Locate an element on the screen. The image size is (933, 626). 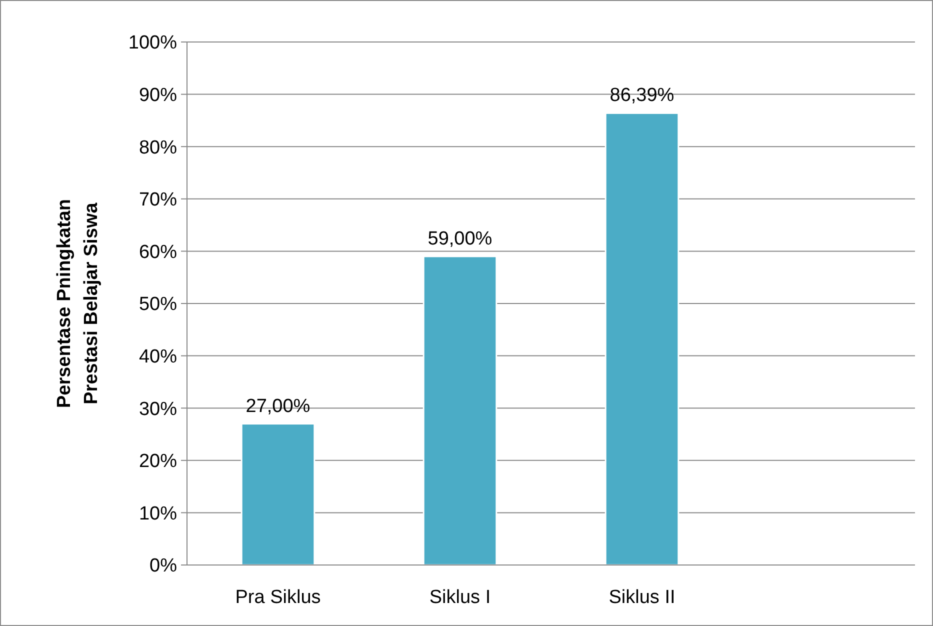
data-label: 59,00% is located at coordinates (460, 239).